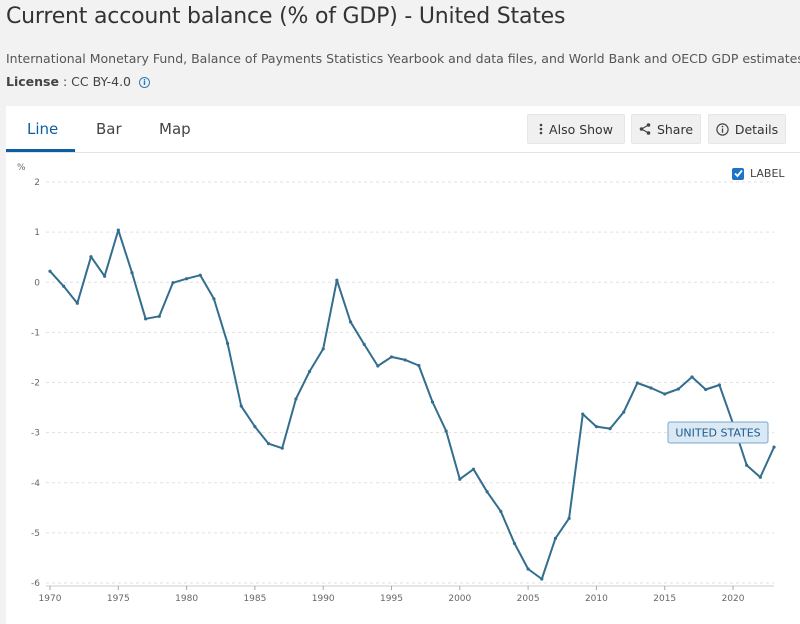 The height and width of the screenshot is (624, 800). Describe the element at coordinates (675, 129) in the screenshot. I see `share-label: Share` at that location.